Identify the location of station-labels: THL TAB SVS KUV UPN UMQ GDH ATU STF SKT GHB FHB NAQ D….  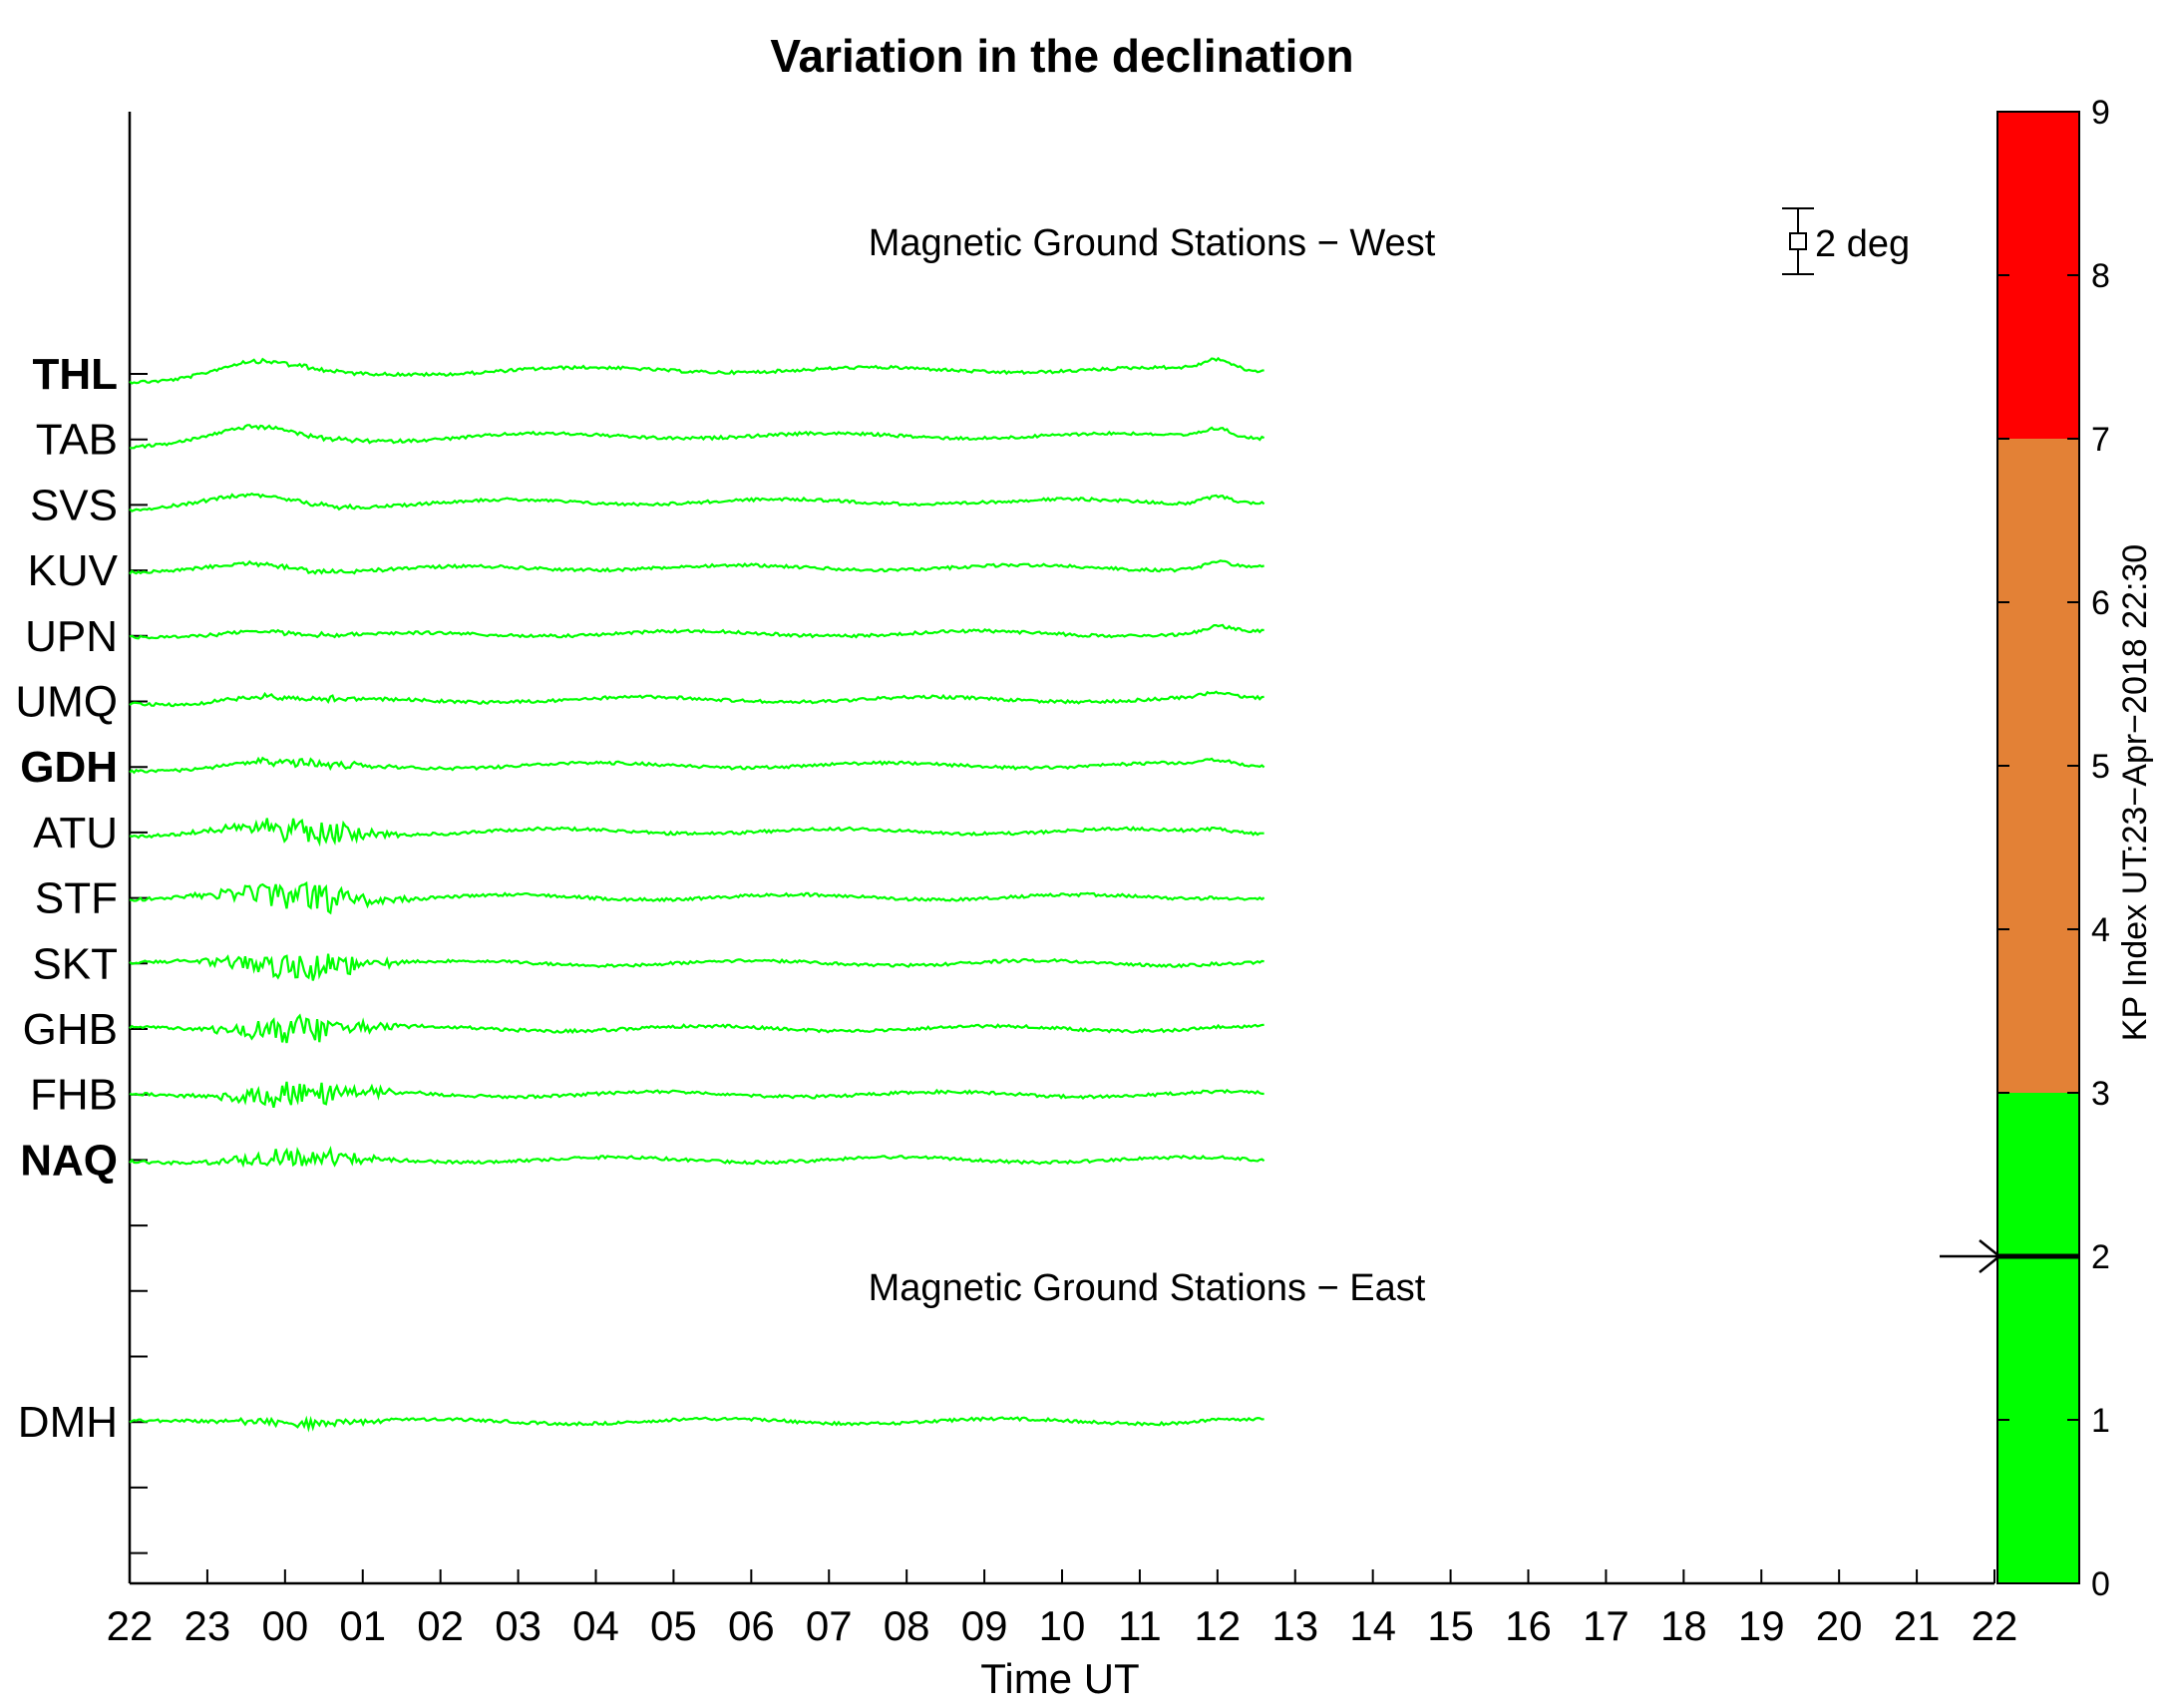
(66, 899).